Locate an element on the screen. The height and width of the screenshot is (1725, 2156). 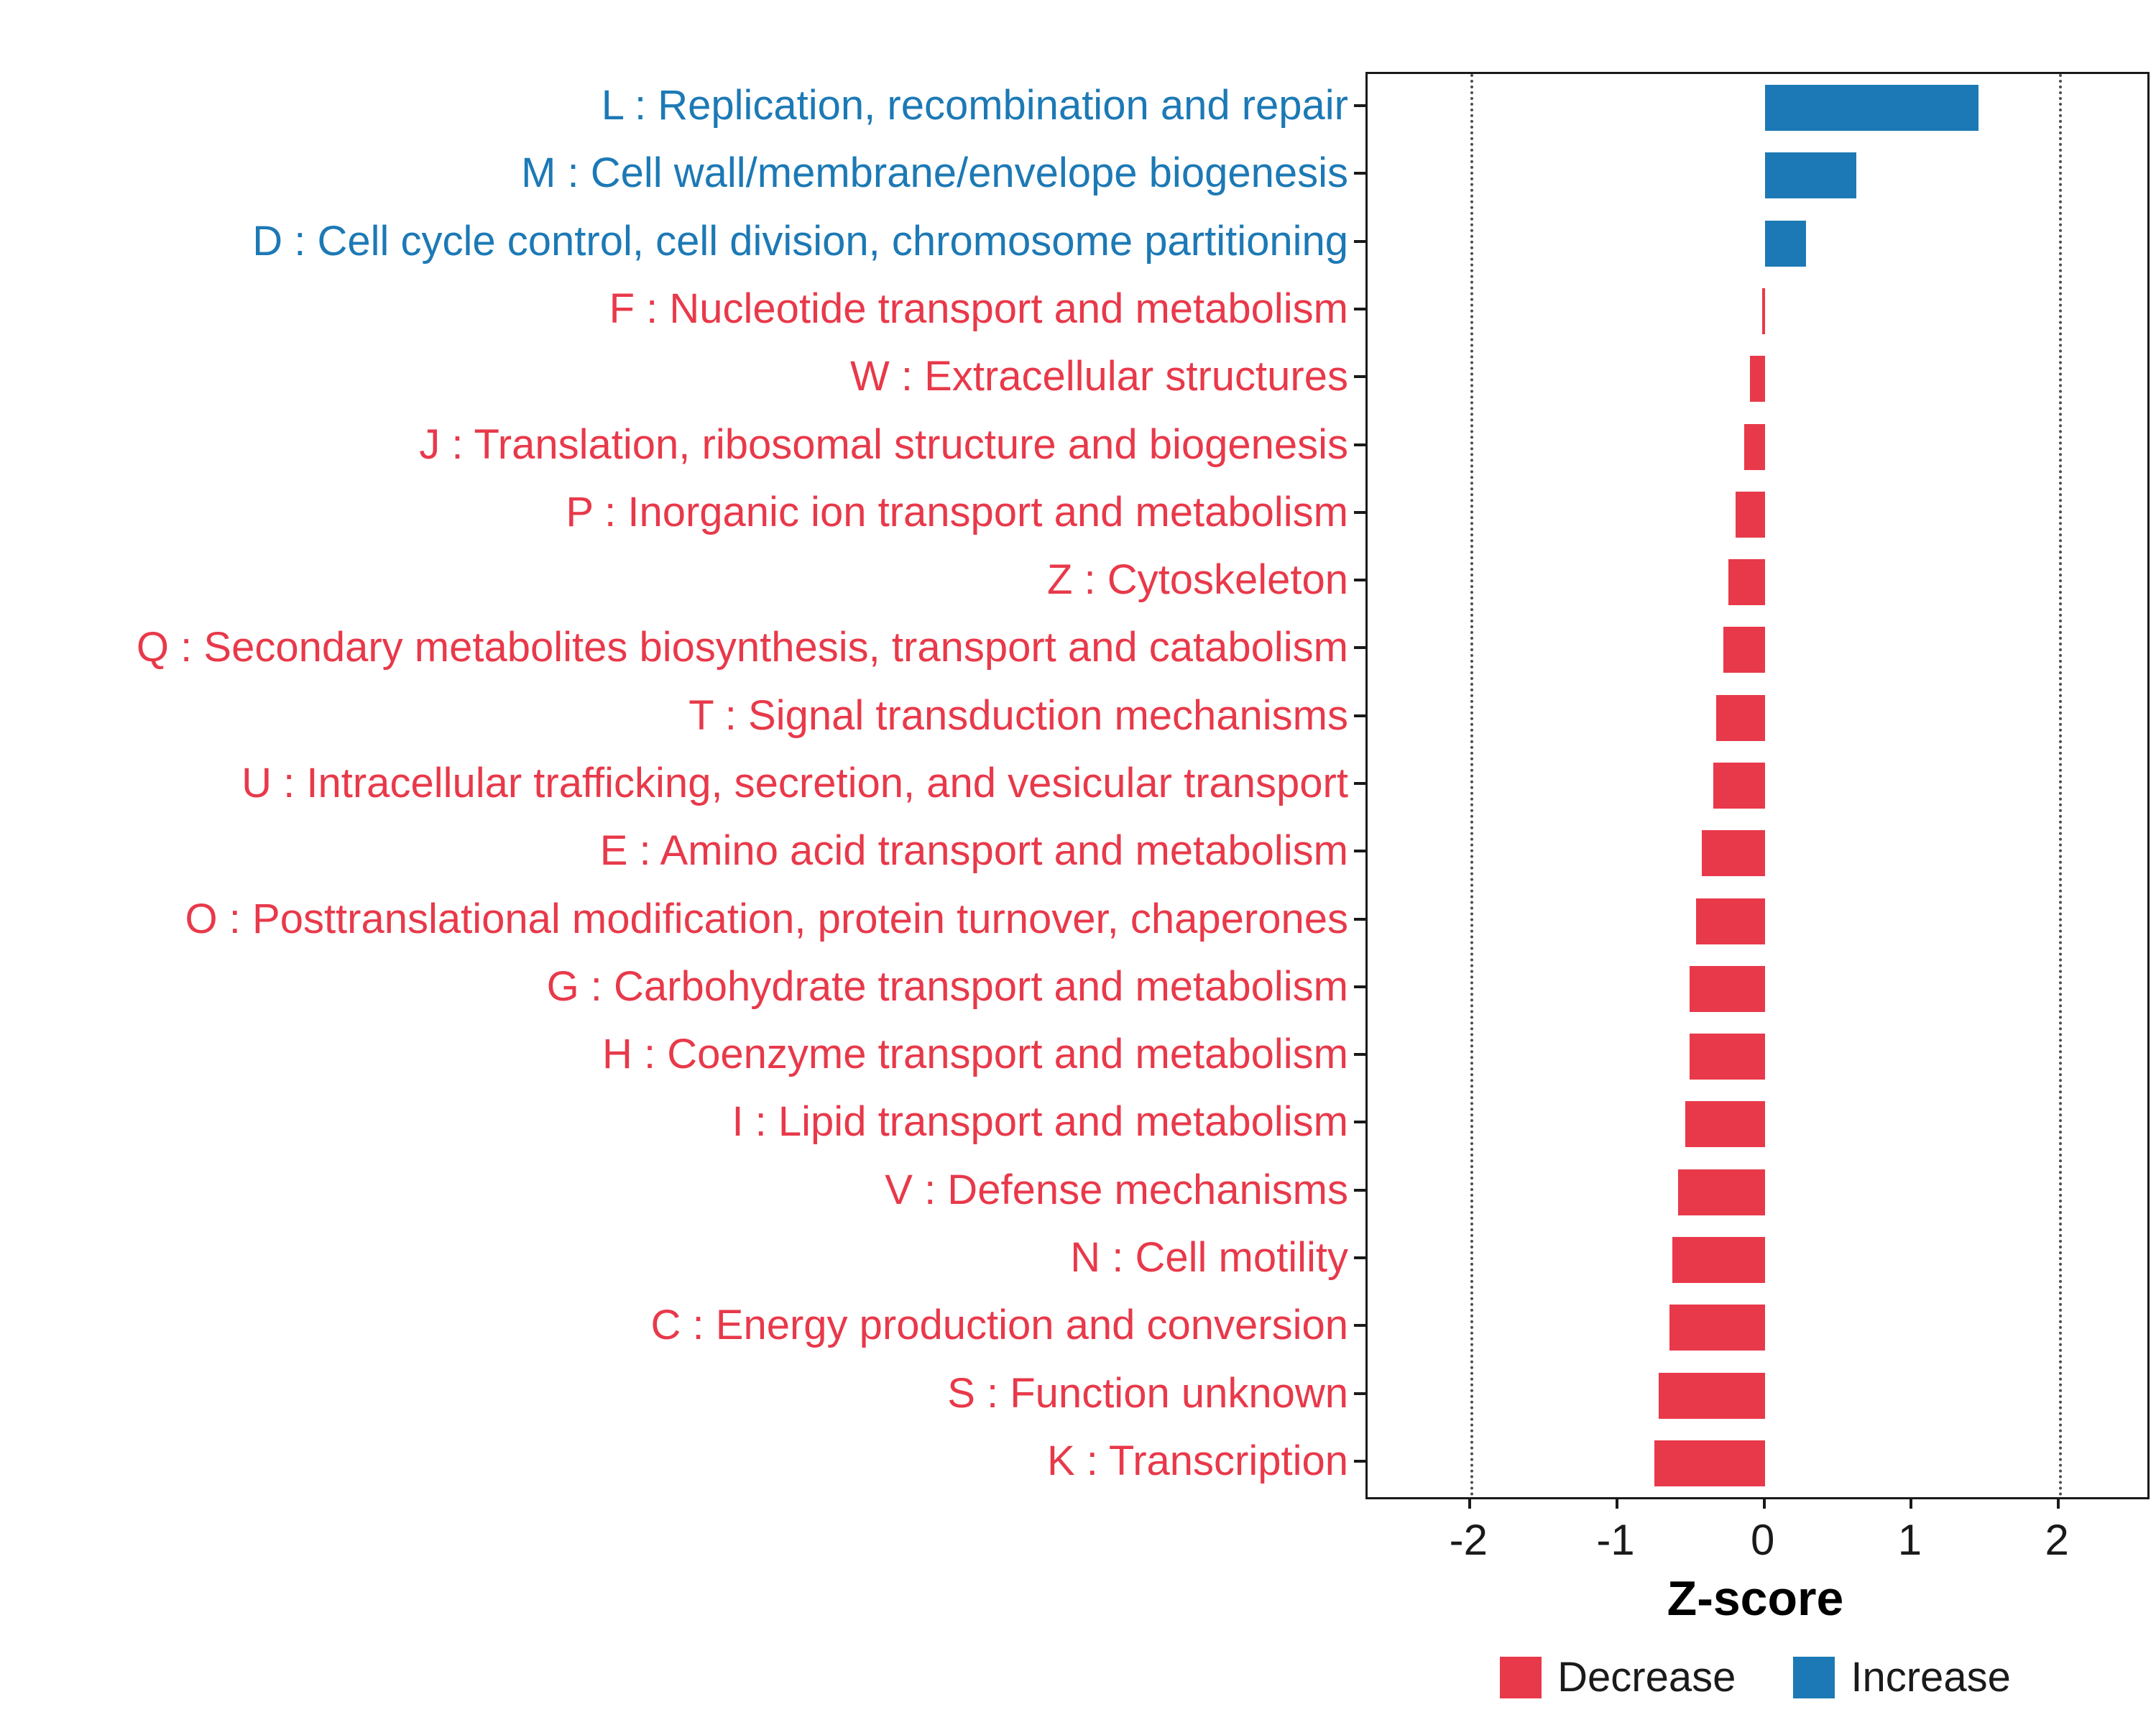
category-label: W : Extracellular structures is located at coordinates (1099, 376).